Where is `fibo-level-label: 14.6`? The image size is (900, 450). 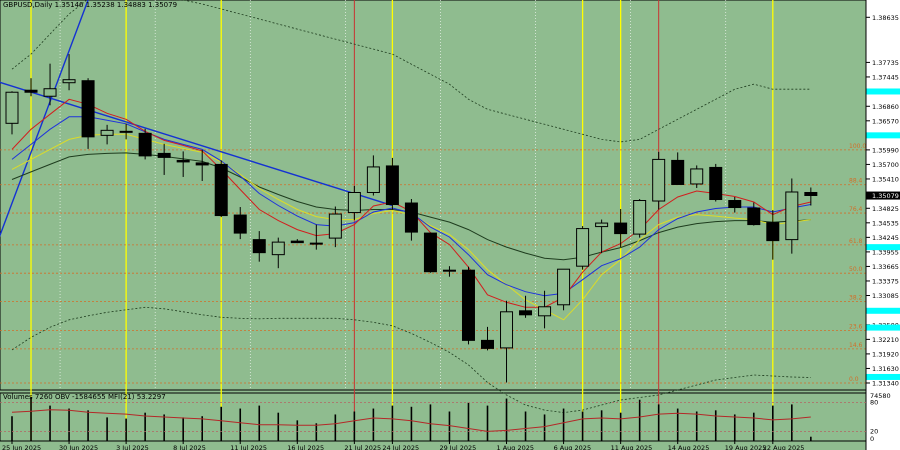
fibo-level-label: 14.6 is located at coordinates (856, 345).